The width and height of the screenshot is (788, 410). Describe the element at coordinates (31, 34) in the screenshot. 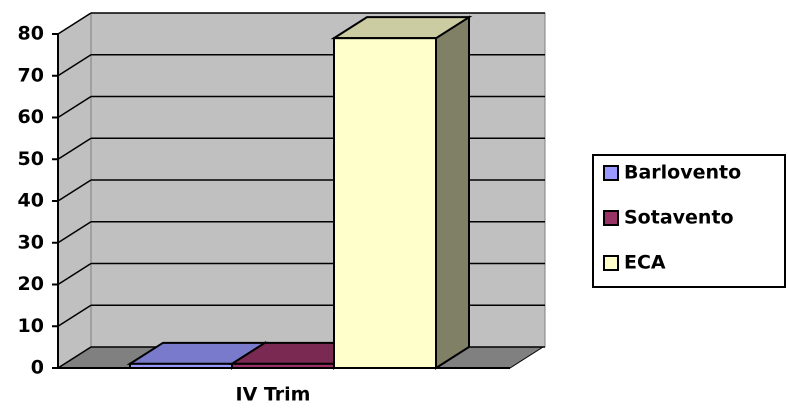

I see `y-tick-label: 80` at that location.